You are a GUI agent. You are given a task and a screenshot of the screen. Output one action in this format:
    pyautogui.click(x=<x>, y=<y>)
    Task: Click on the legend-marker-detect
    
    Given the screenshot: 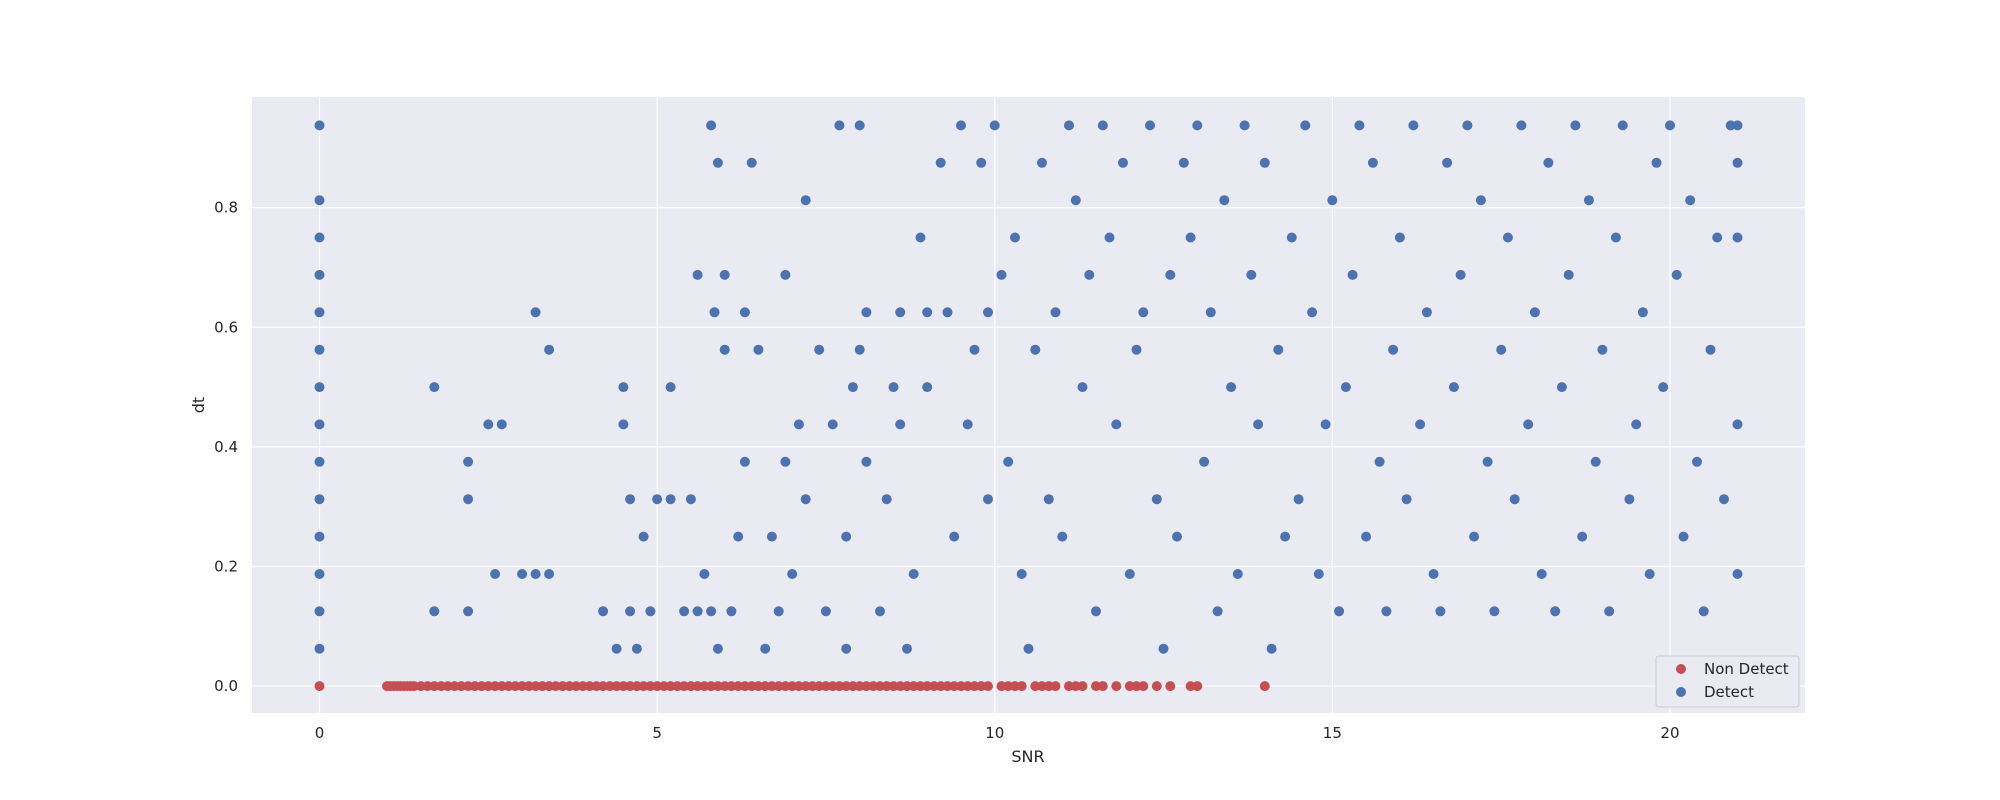 What is the action you would take?
    pyautogui.click(x=1681, y=692)
    